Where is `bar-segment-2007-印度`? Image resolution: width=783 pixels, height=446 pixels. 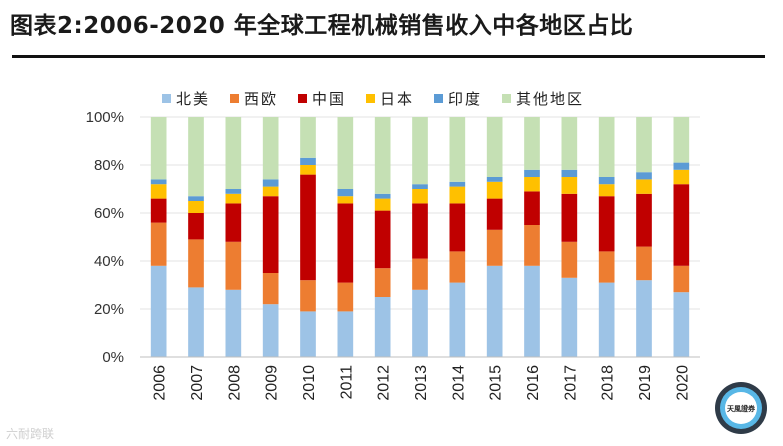
bar-segment-2007-印度 is located at coordinates (196, 198).